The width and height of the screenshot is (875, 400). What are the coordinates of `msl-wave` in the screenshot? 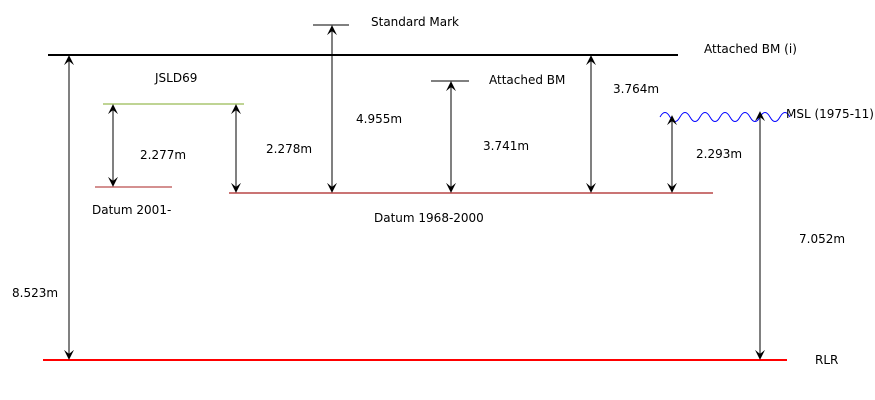 It's located at (725, 117).